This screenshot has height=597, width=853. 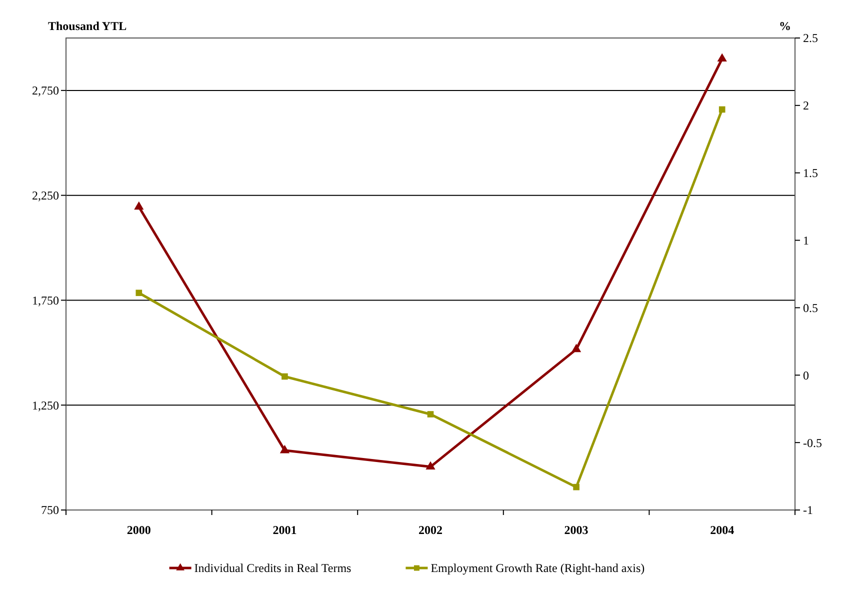 I want to click on x-tick-label: 2002, so click(x=430, y=530).